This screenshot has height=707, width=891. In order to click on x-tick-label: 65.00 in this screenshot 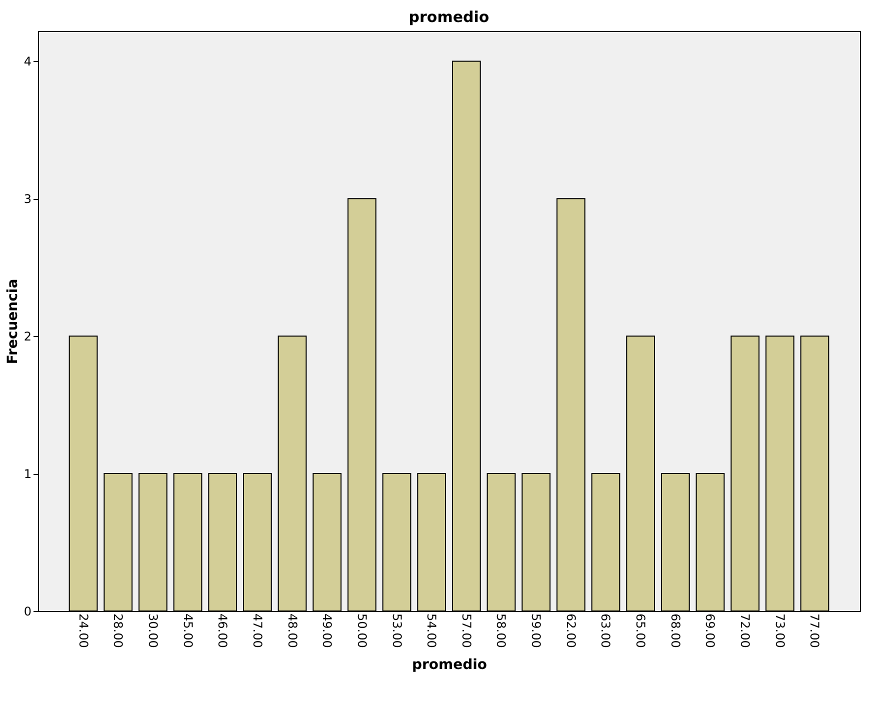, I will do `click(641, 631)`.